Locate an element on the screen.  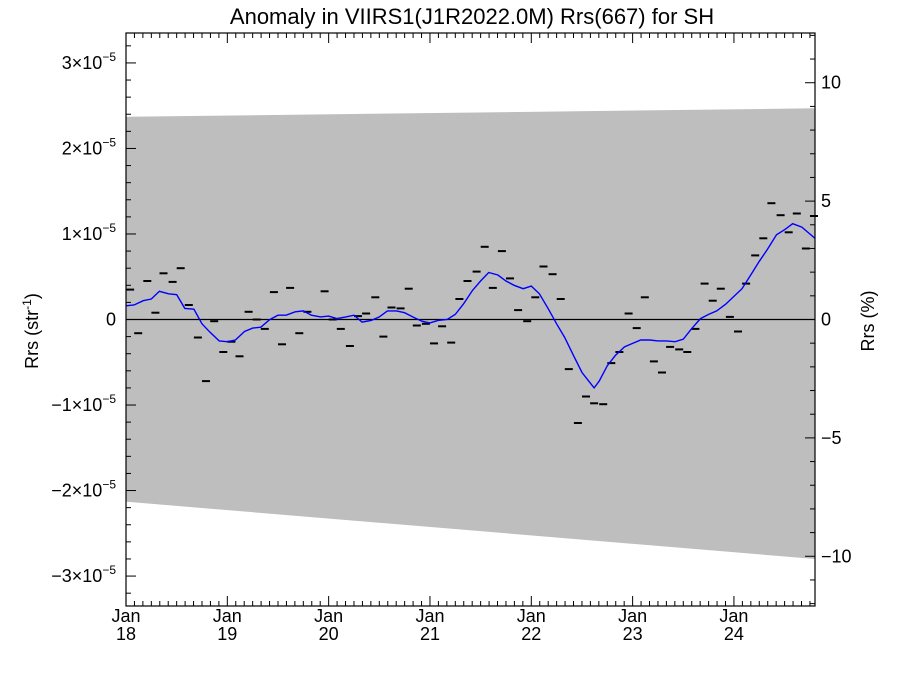
y-tick-label-left: 3×10⁻⁵ is located at coordinates (89, 61).